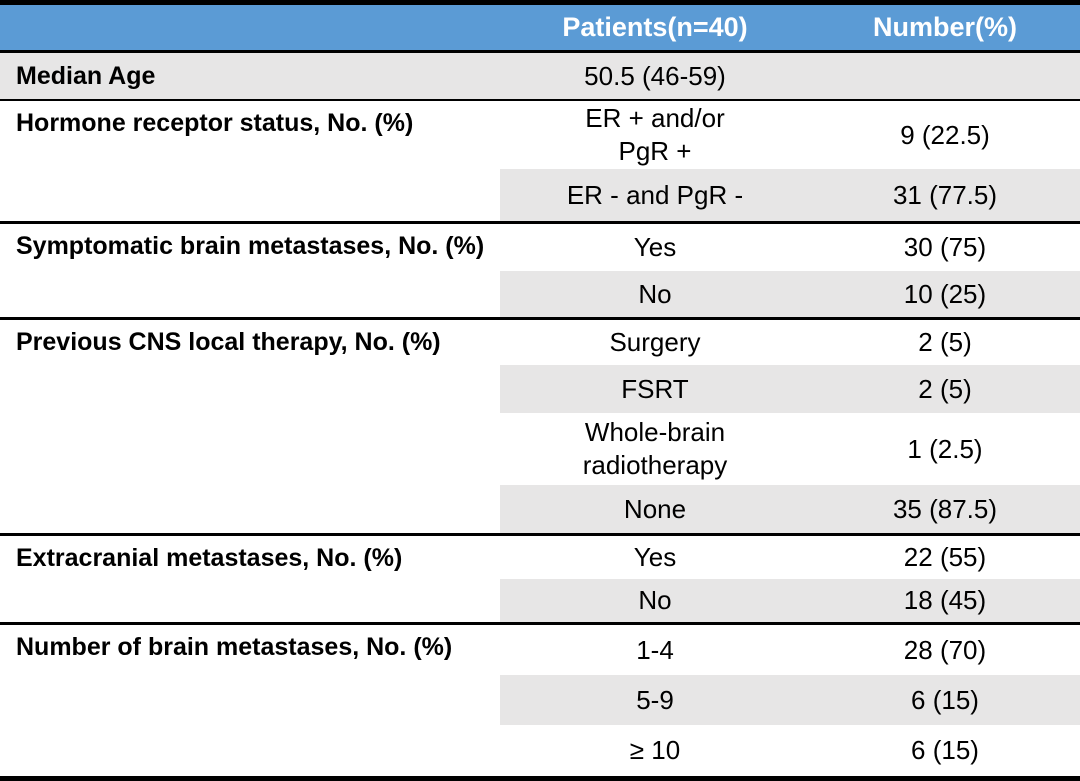 Image resolution: width=1080 pixels, height=781 pixels. I want to click on table-row: ≥ 10 6 (15), so click(540, 752).